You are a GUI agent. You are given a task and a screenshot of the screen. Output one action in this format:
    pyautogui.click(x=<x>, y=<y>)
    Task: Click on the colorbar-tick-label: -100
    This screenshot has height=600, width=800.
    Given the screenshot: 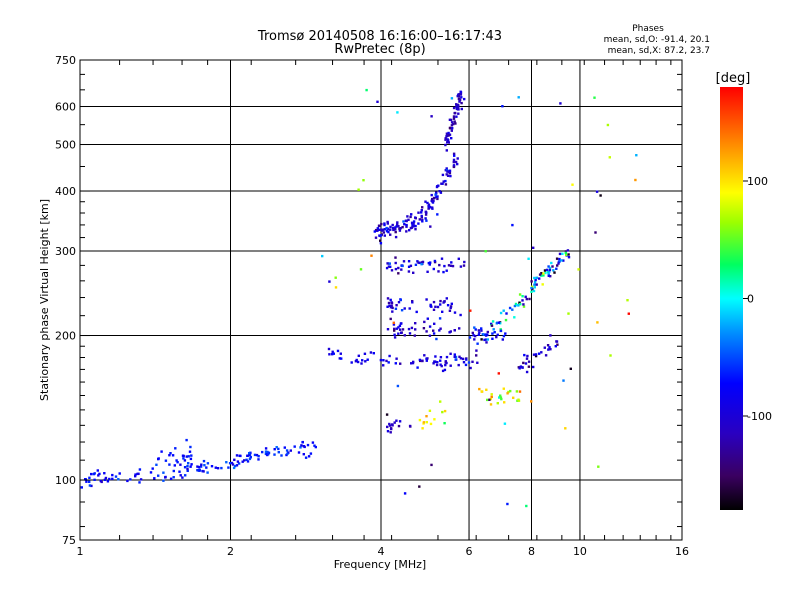 What is the action you would take?
    pyautogui.click(x=759, y=416)
    